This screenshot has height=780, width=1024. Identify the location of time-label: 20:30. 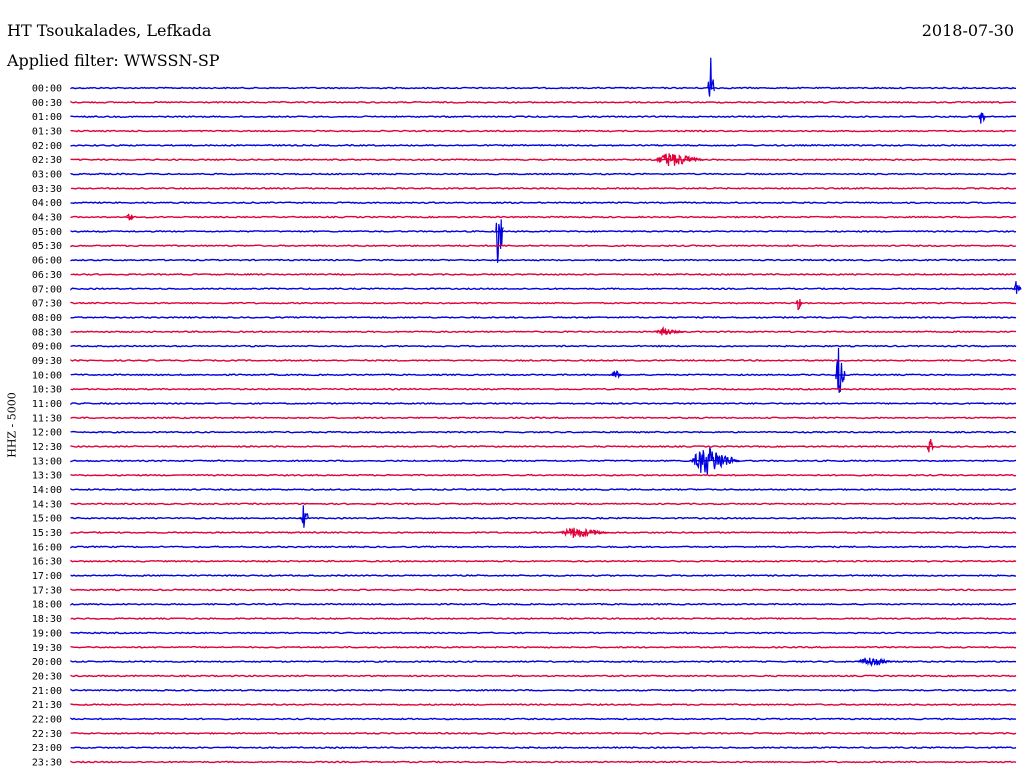
(47, 676).